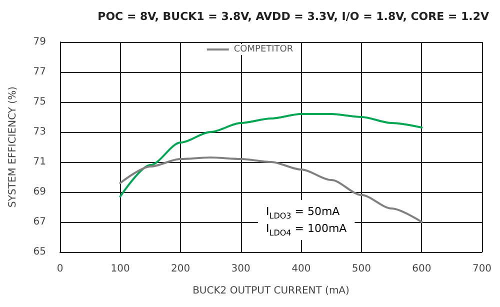 This screenshot has width=500, height=307. What do you see at coordinates (39, 222) in the screenshot?
I see `y-tick-label: 67` at bounding box center [39, 222].